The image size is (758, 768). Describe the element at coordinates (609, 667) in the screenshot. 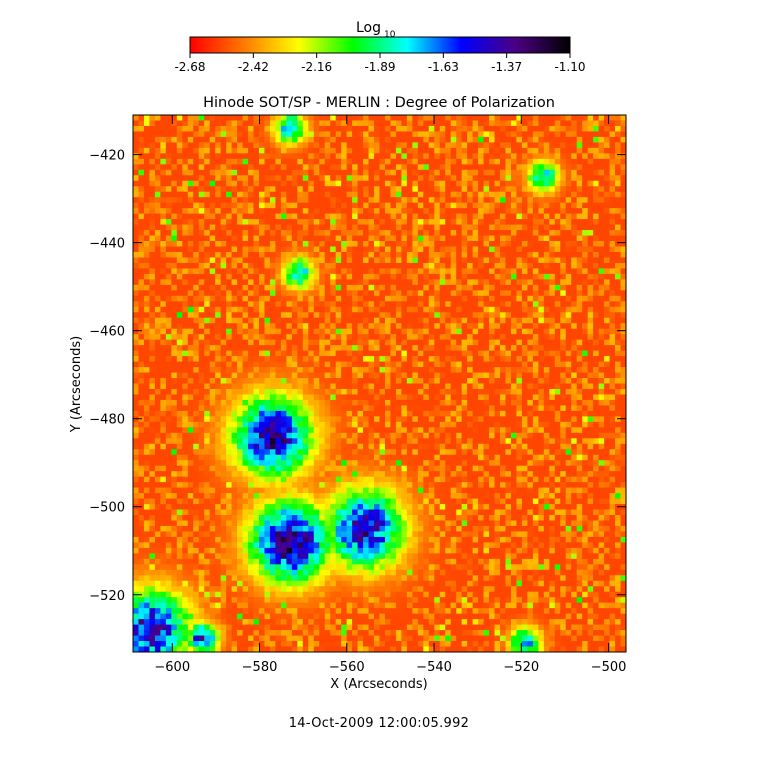

I see `x-tick-label: −500` at that location.